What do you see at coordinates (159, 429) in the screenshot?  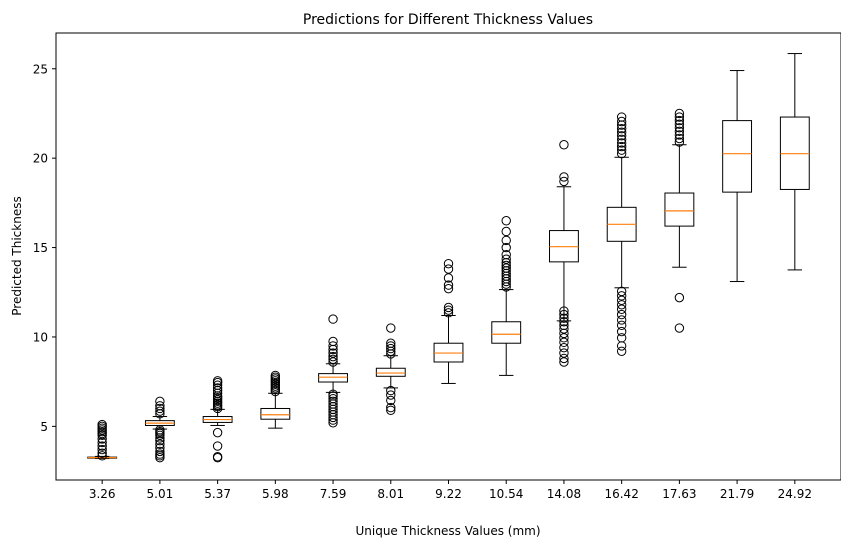 I see `box-5.01` at bounding box center [159, 429].